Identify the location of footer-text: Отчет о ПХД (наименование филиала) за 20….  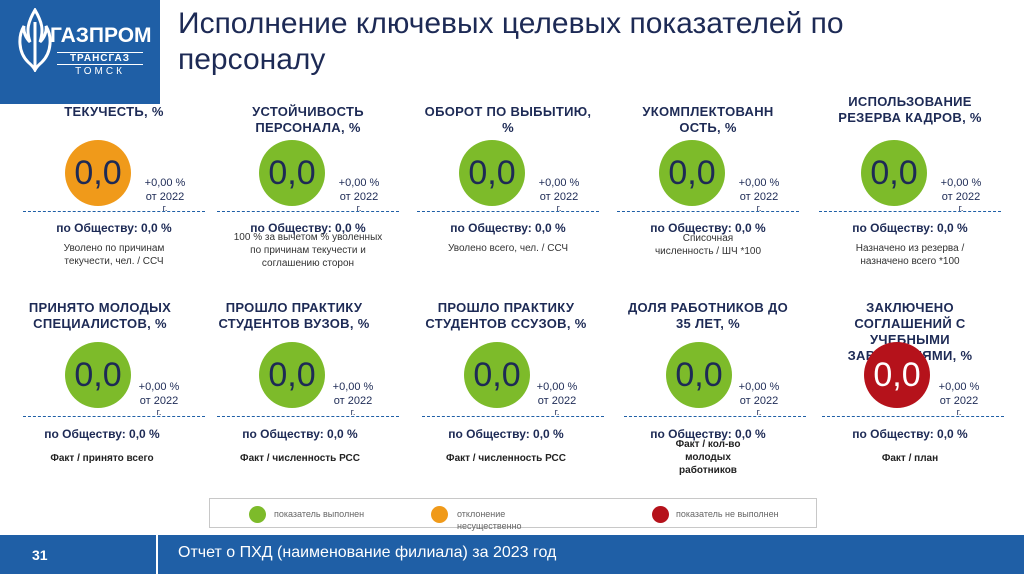
(367, 552).